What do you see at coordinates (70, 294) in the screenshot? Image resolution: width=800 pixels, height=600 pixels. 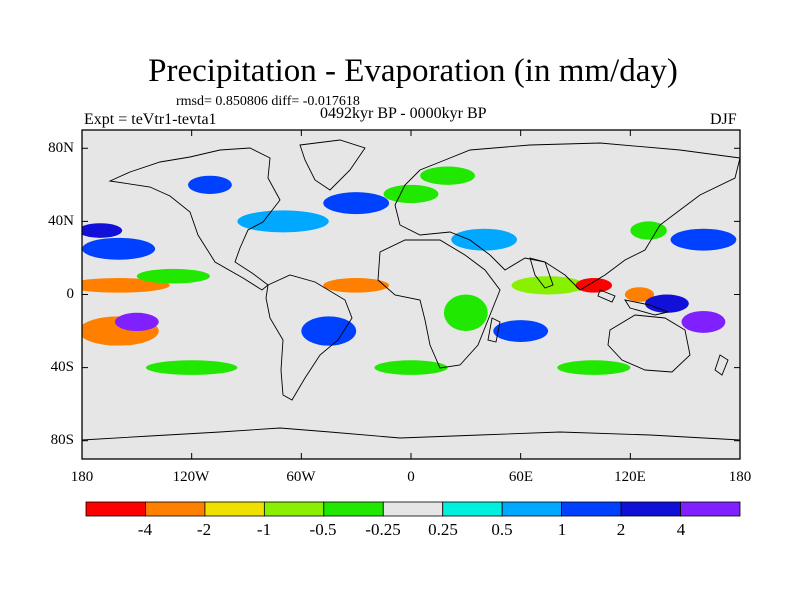 I see `lat-label-0: 0` at bounding box center [70, 294].